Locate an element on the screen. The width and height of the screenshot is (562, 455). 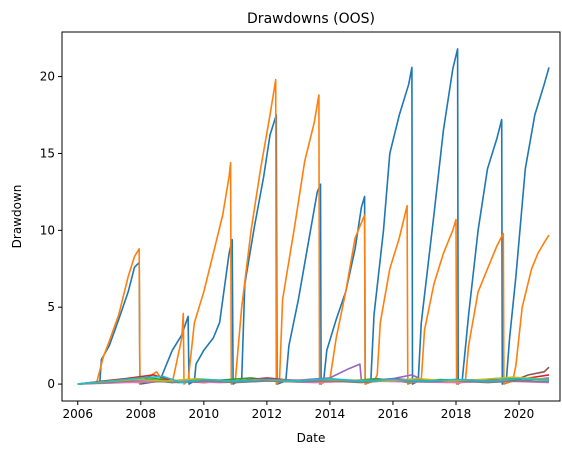
y-tick-label: 5 is located at coordinates (51, 307).